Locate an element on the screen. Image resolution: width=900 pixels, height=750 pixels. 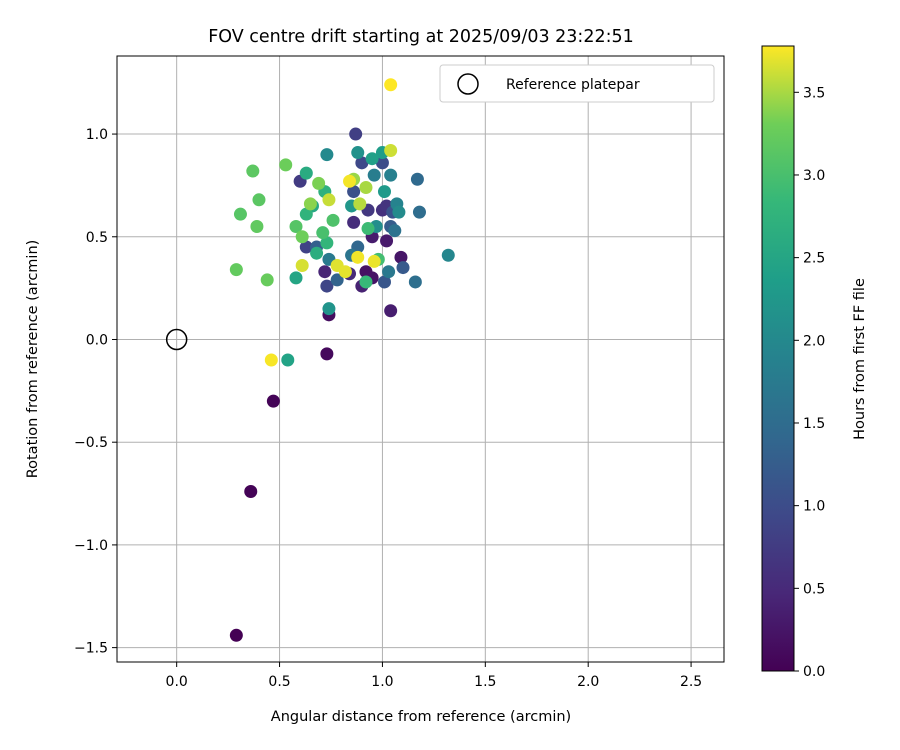
legend-label-reference: Reference platepar is located at coordinates (573, 85).